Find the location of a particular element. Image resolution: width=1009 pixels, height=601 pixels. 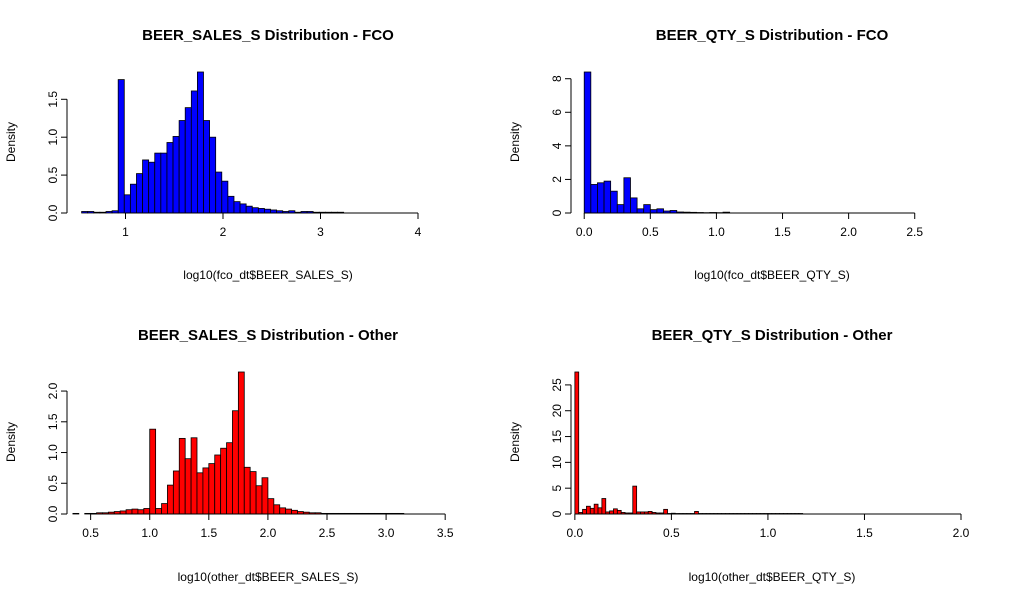

y-axis: 0.0 0.5 1.0 1.5 2.0 is located at coordinates (57, 452).